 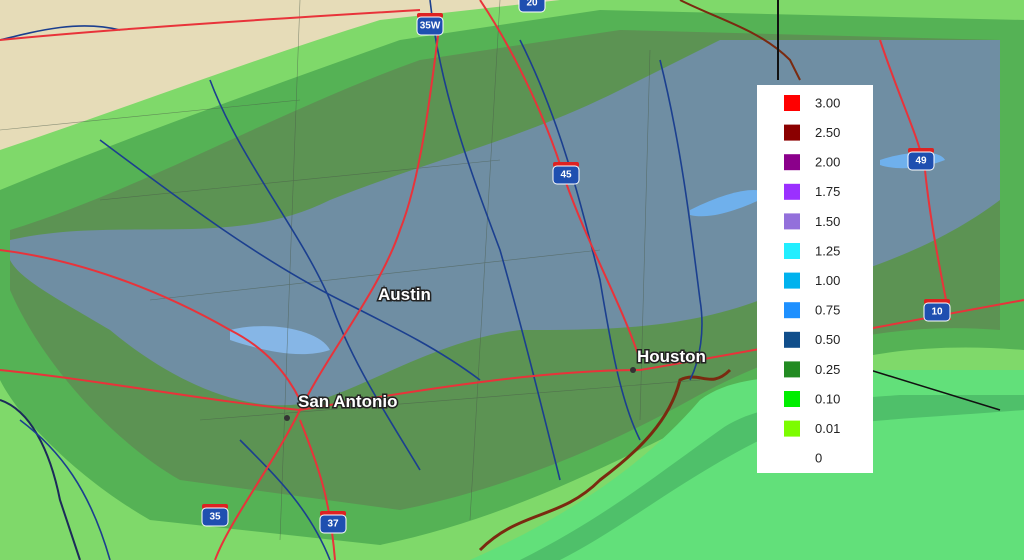 I want to click on legend-box, so click(x=815, y=279).